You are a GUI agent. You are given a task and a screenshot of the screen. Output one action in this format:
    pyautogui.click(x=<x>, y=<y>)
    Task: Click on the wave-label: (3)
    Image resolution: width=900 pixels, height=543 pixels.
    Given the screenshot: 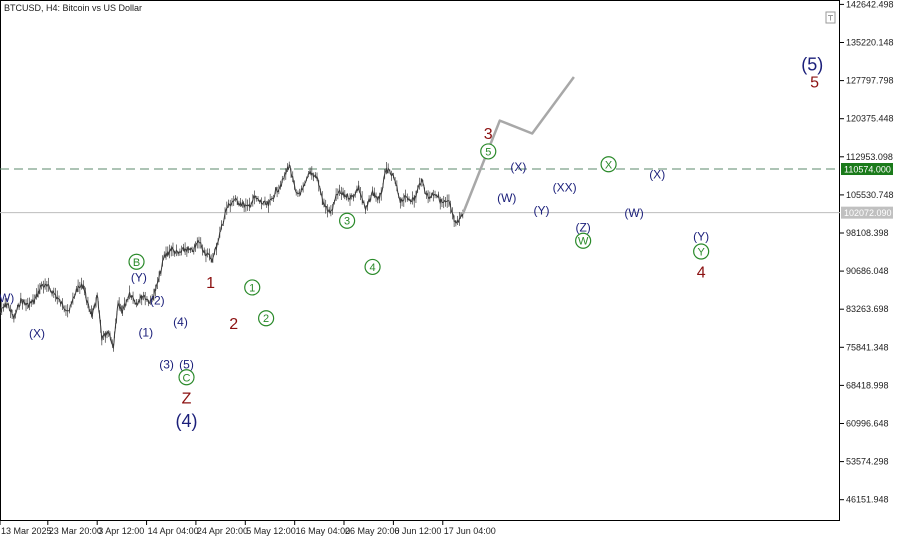 What is the action you would take?
    pyautogui.click(x=166, y=365)
    